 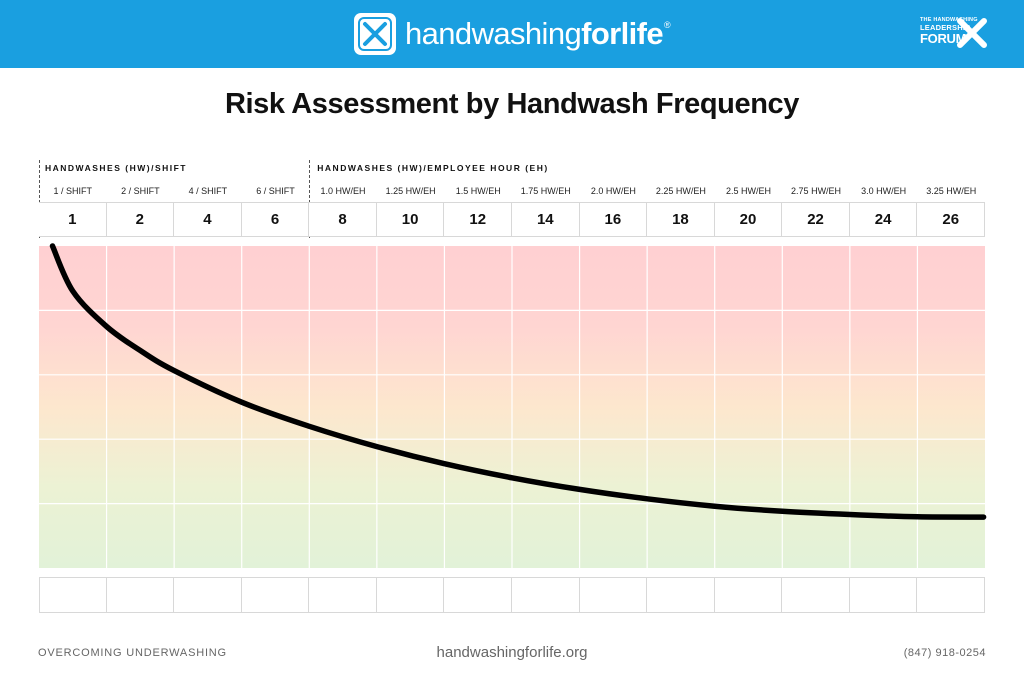 What do you see at coordinates (949, 20) in the screenshot?
I see `partner-line-1: THE HANDWASHING` at bounding box center [949, 20].